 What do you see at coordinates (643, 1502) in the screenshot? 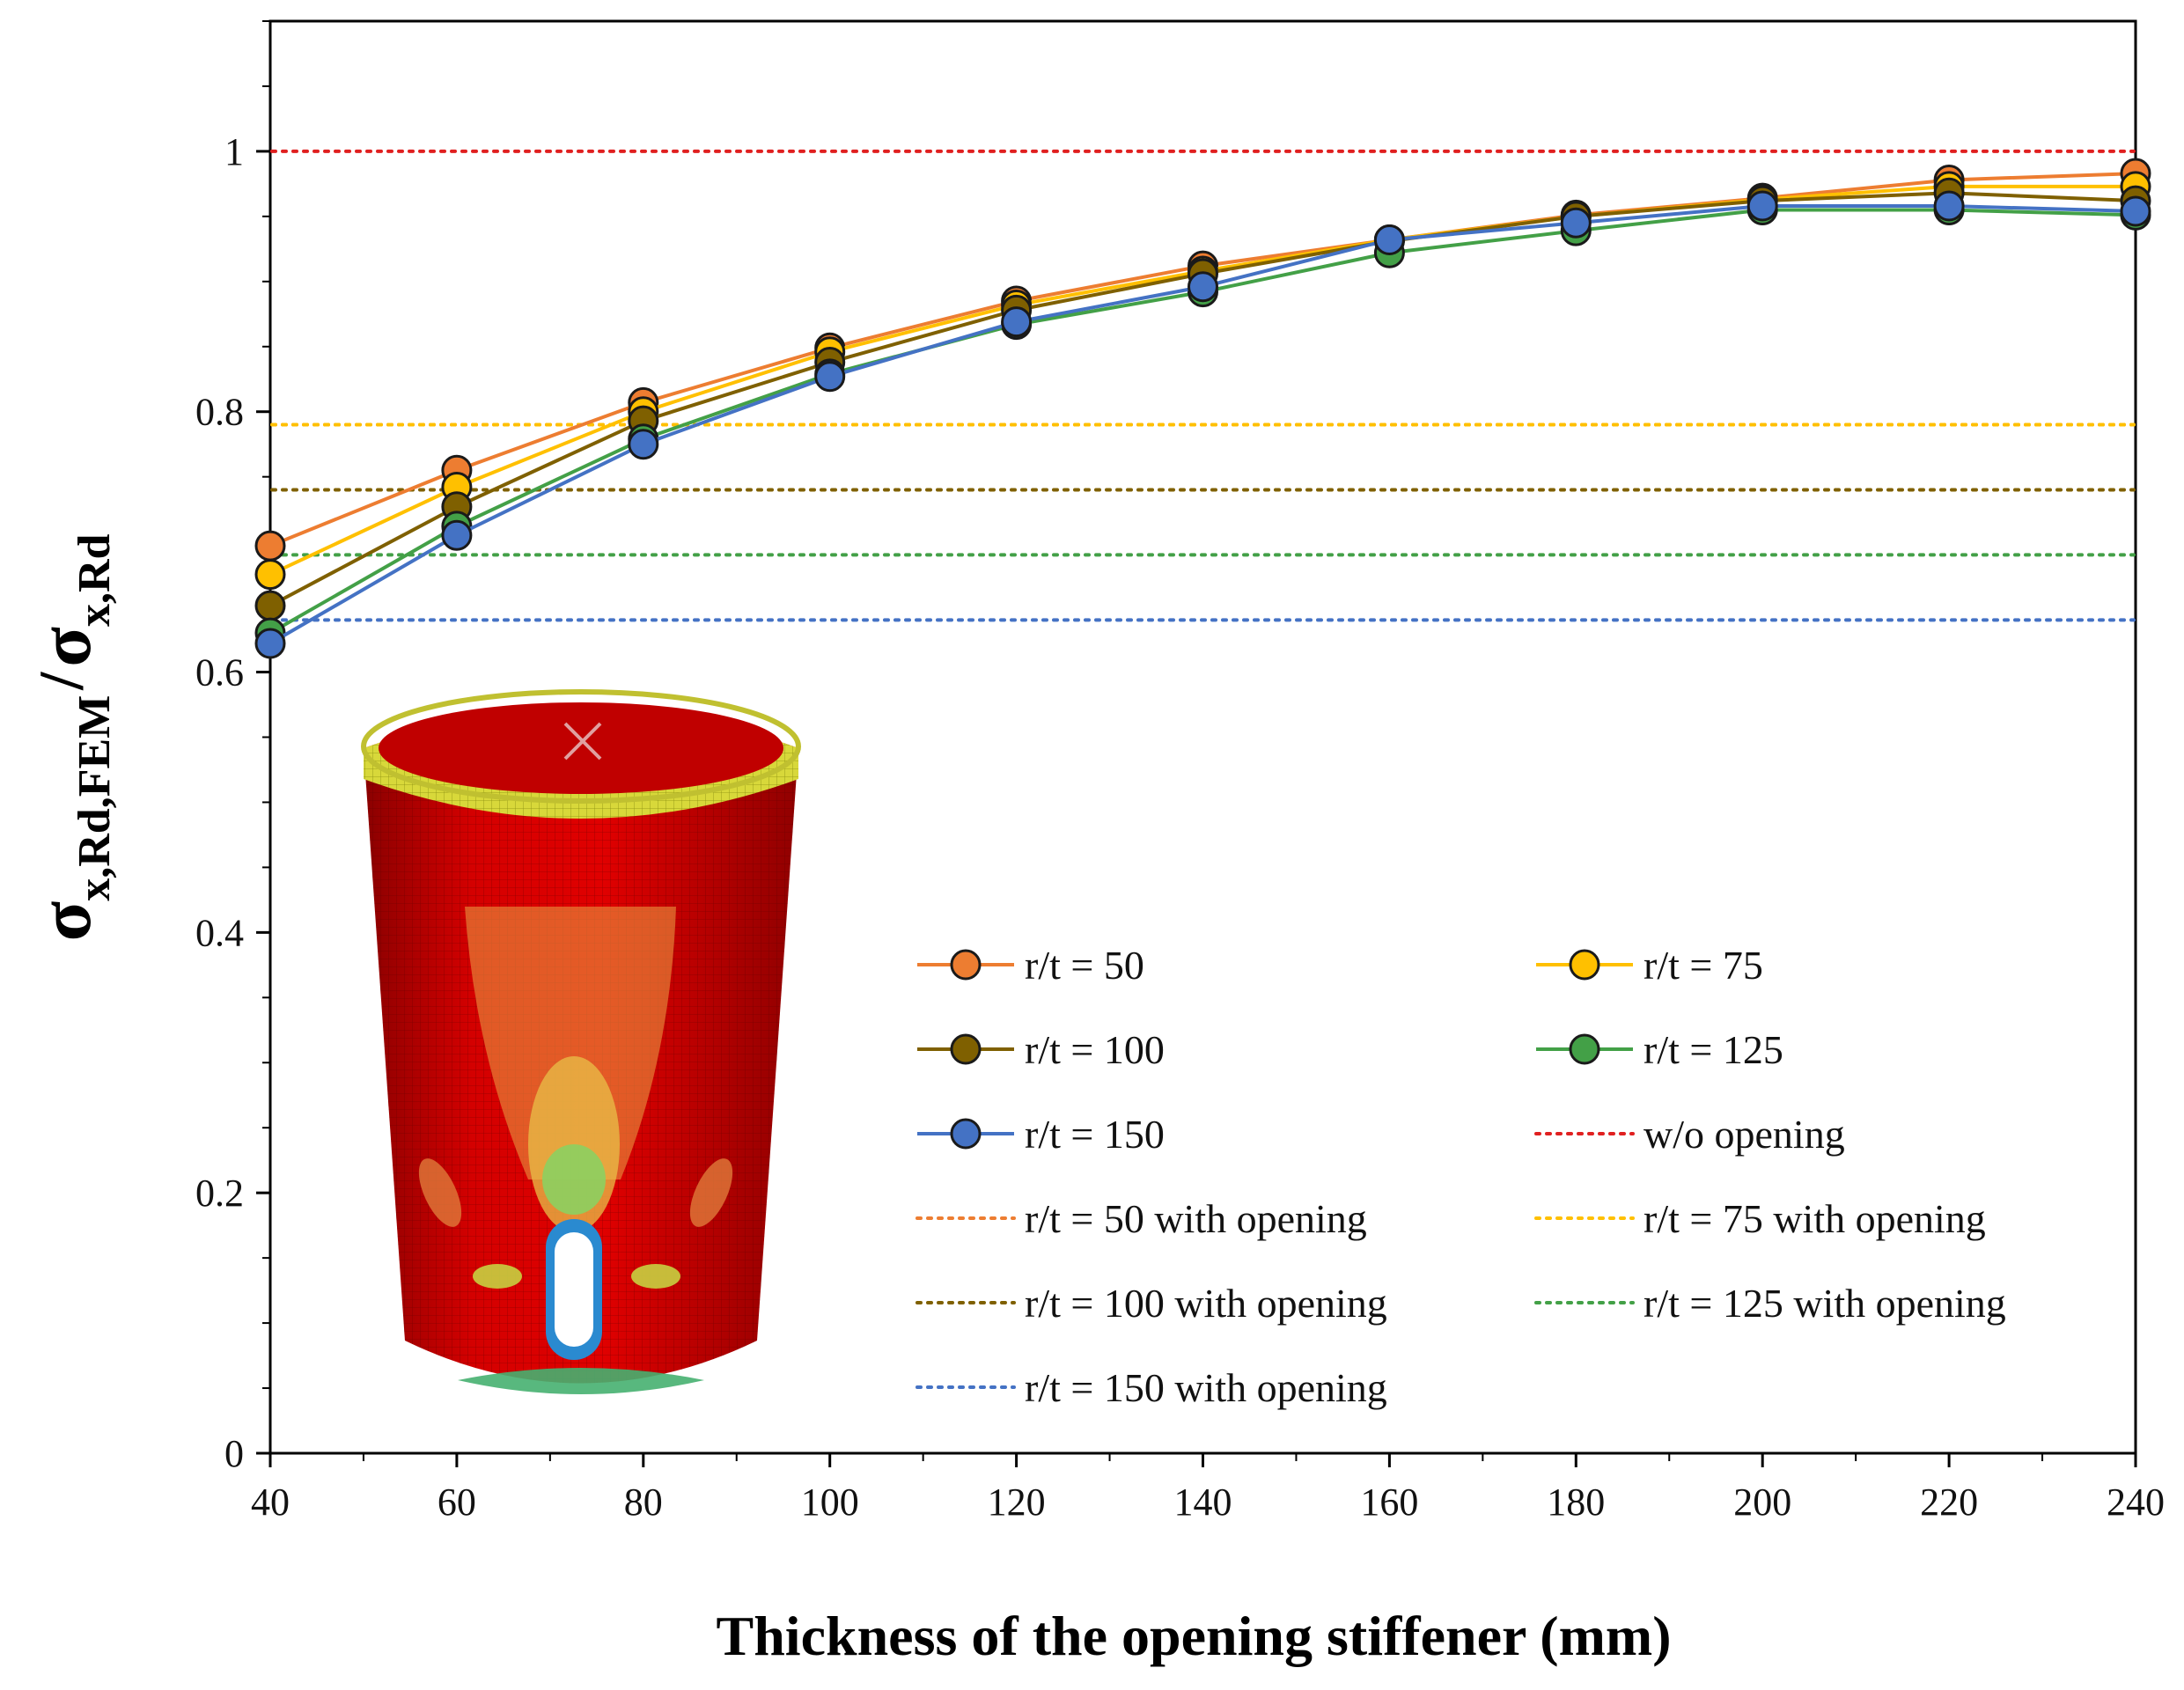
I see `x-tick-label: 80` at bounding box center [643, 1502].